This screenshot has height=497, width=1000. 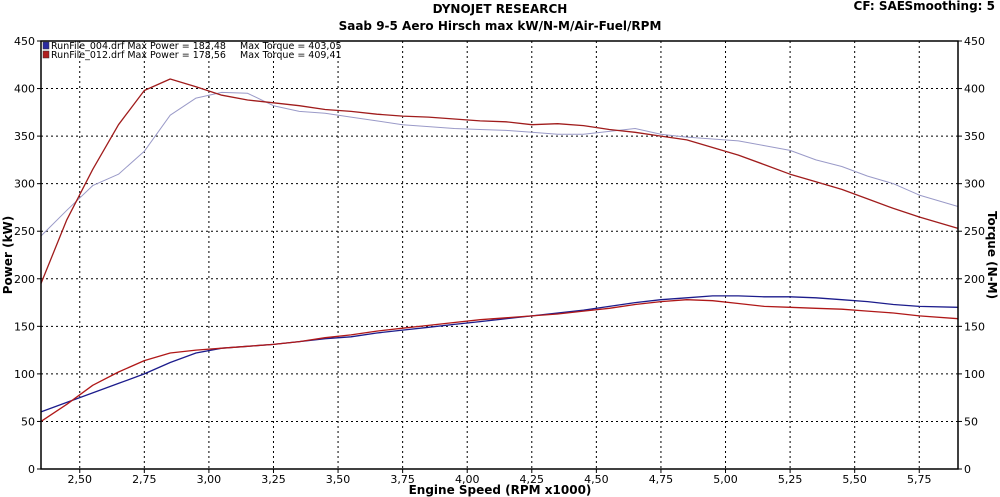 I want to click on correction-factor: CF: SAE, so click(x=879, y=6).